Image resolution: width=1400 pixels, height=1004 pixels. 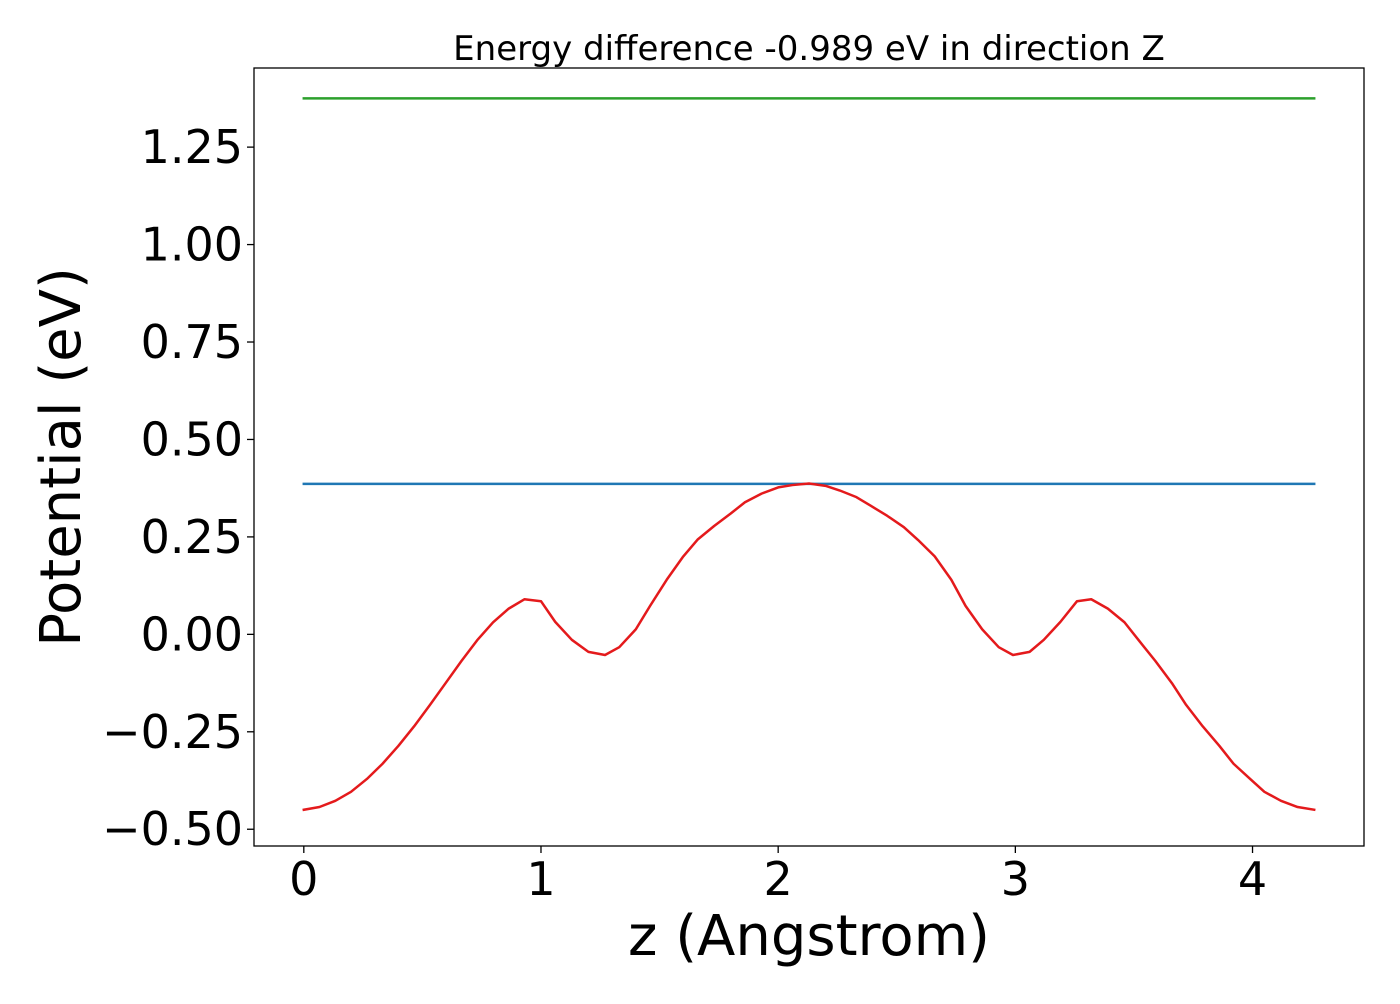 What do you see at coordinates (172, 732) in the screenshot?
I see `y-tick-label: −0.25` at bounding box center [172, 732].